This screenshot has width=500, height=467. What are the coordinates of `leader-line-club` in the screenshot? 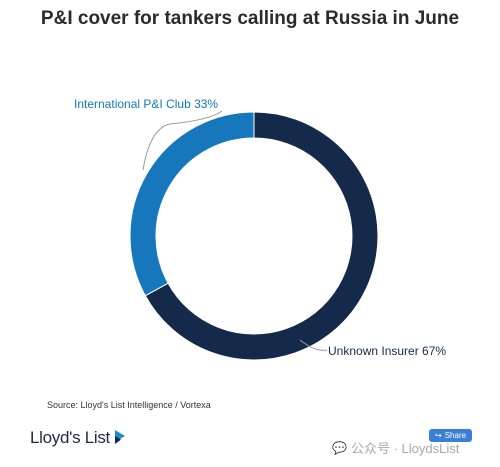 It's located at (182, 140).